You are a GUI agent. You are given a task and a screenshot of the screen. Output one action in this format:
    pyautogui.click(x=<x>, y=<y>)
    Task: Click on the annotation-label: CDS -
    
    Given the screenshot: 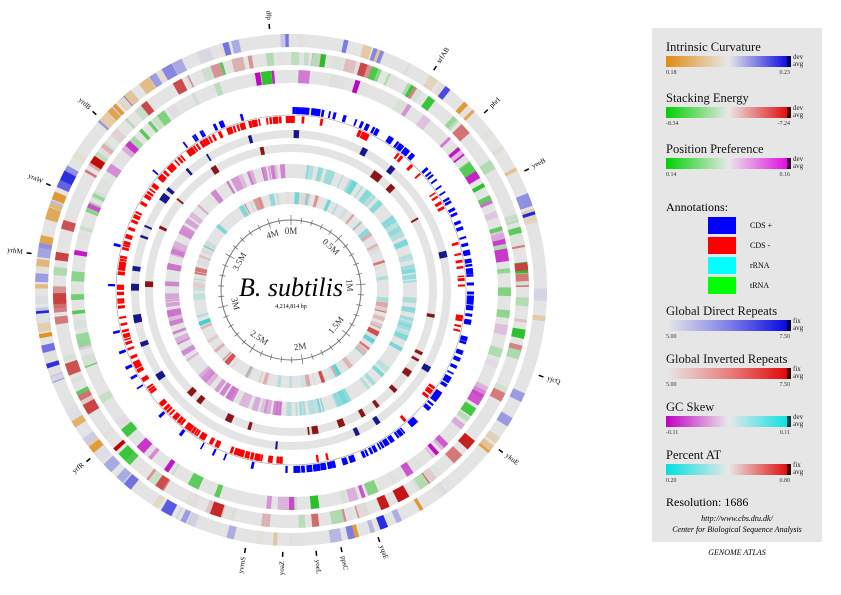 What is the action you would take?
    pyautogui.click(x=760, y=245)
    